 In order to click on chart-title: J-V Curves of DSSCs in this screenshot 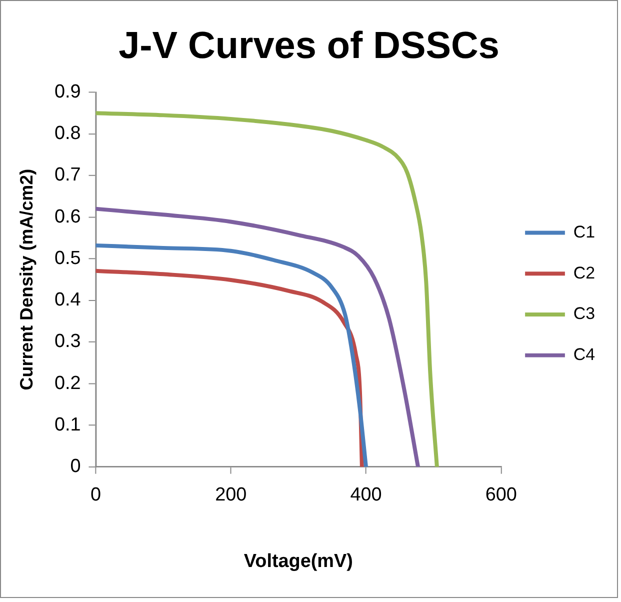, I will do `click(309, 46)`.